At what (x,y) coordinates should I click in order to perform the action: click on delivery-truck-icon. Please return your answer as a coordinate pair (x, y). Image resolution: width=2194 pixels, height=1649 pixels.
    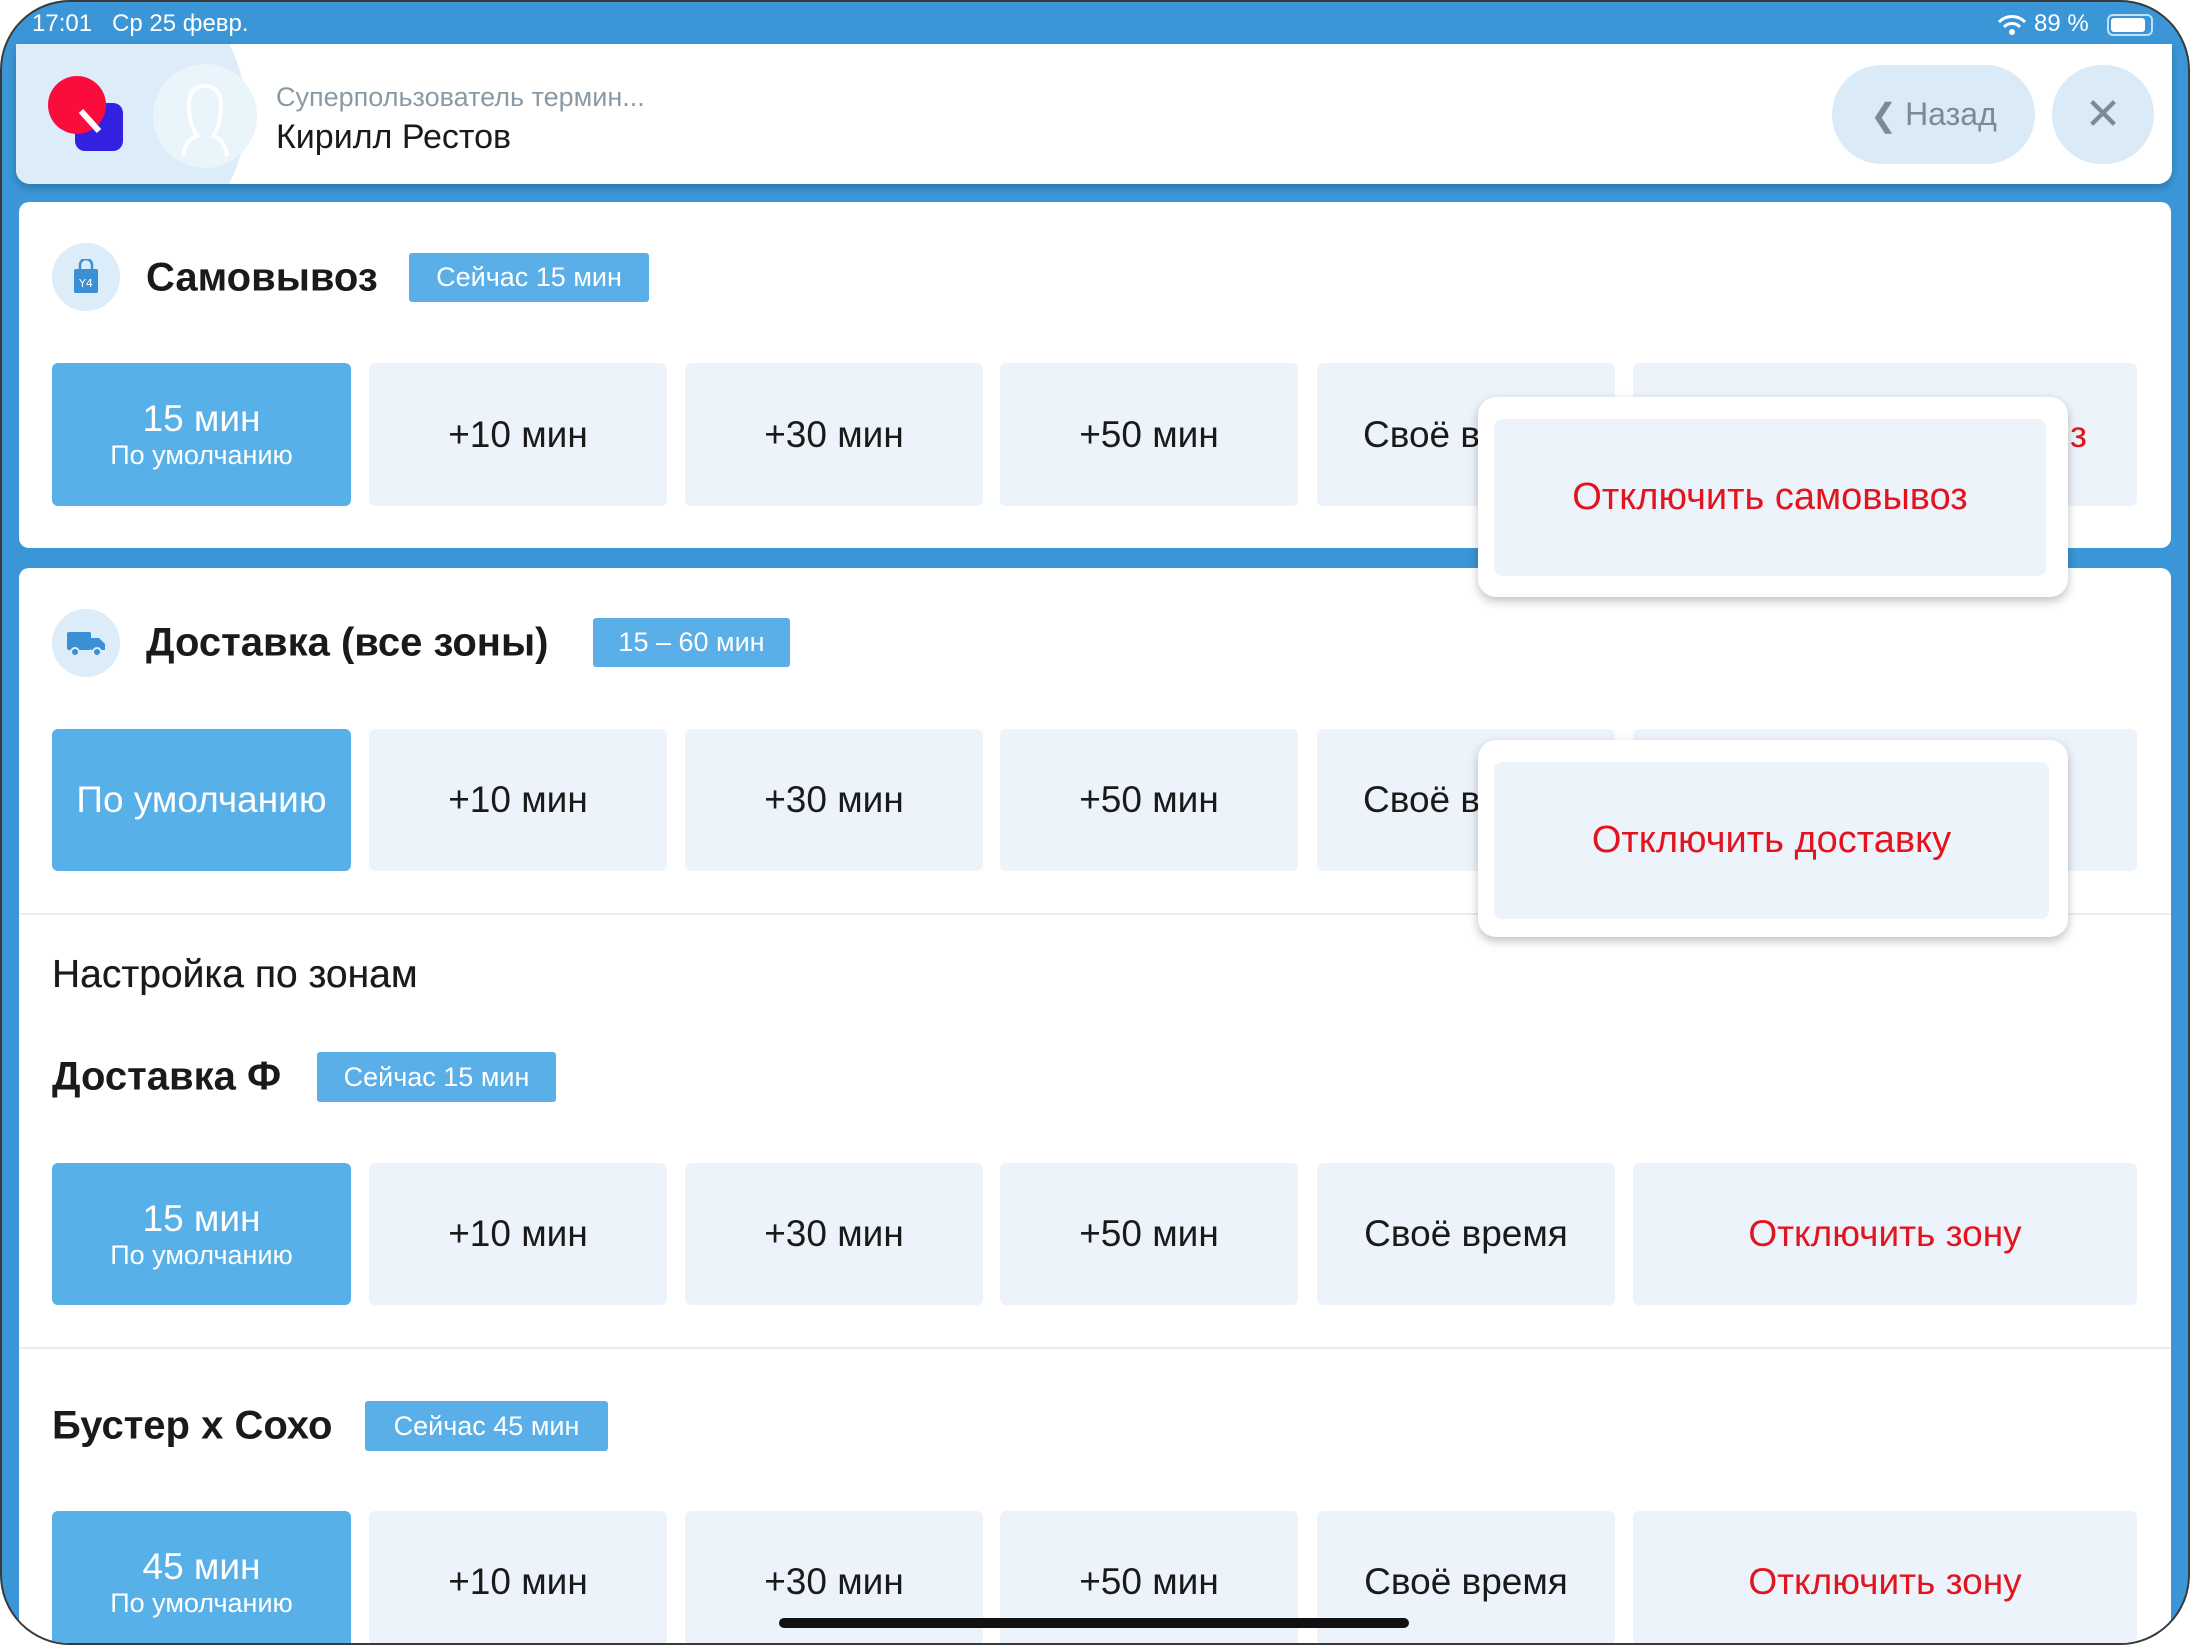
    Looking at the image, I should click on (86, 643).